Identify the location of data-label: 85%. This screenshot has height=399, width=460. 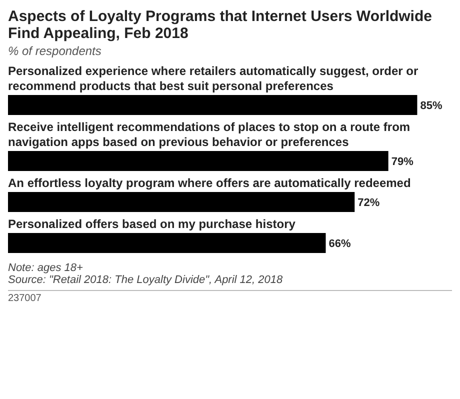
(431, 106).